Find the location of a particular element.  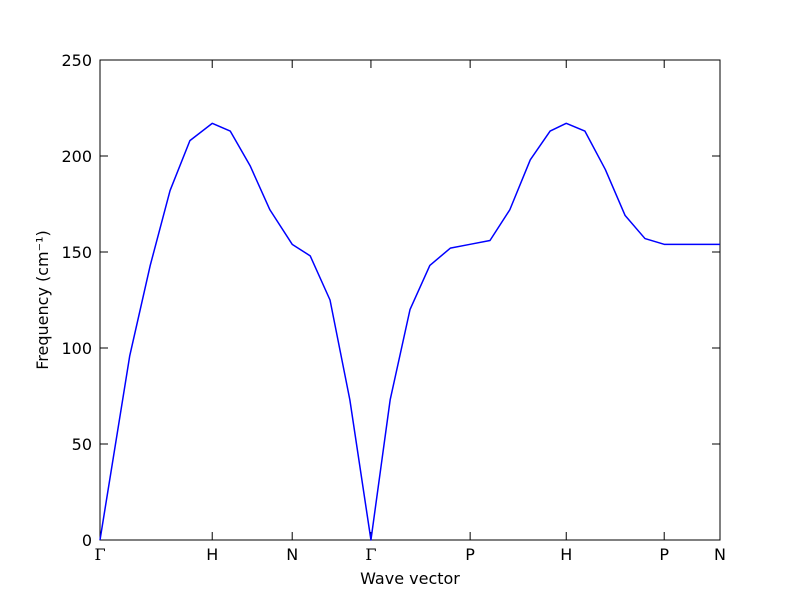

y-axis-label: Frequency (cm⁻¹) is located at coordinates (42, 299).